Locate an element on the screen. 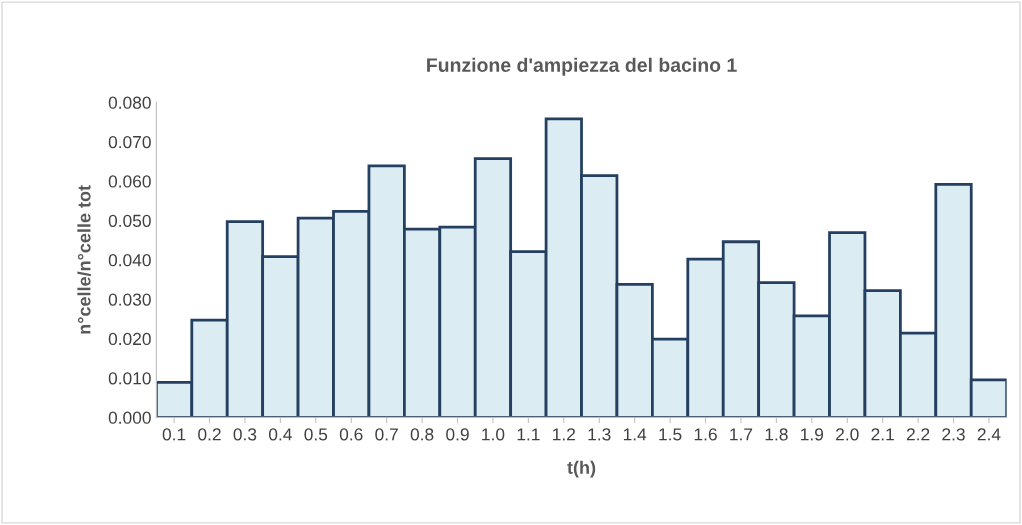 This screenshot has width=1022, height=525. x-axis-title: t(h) is located at coordinates (581, 469).